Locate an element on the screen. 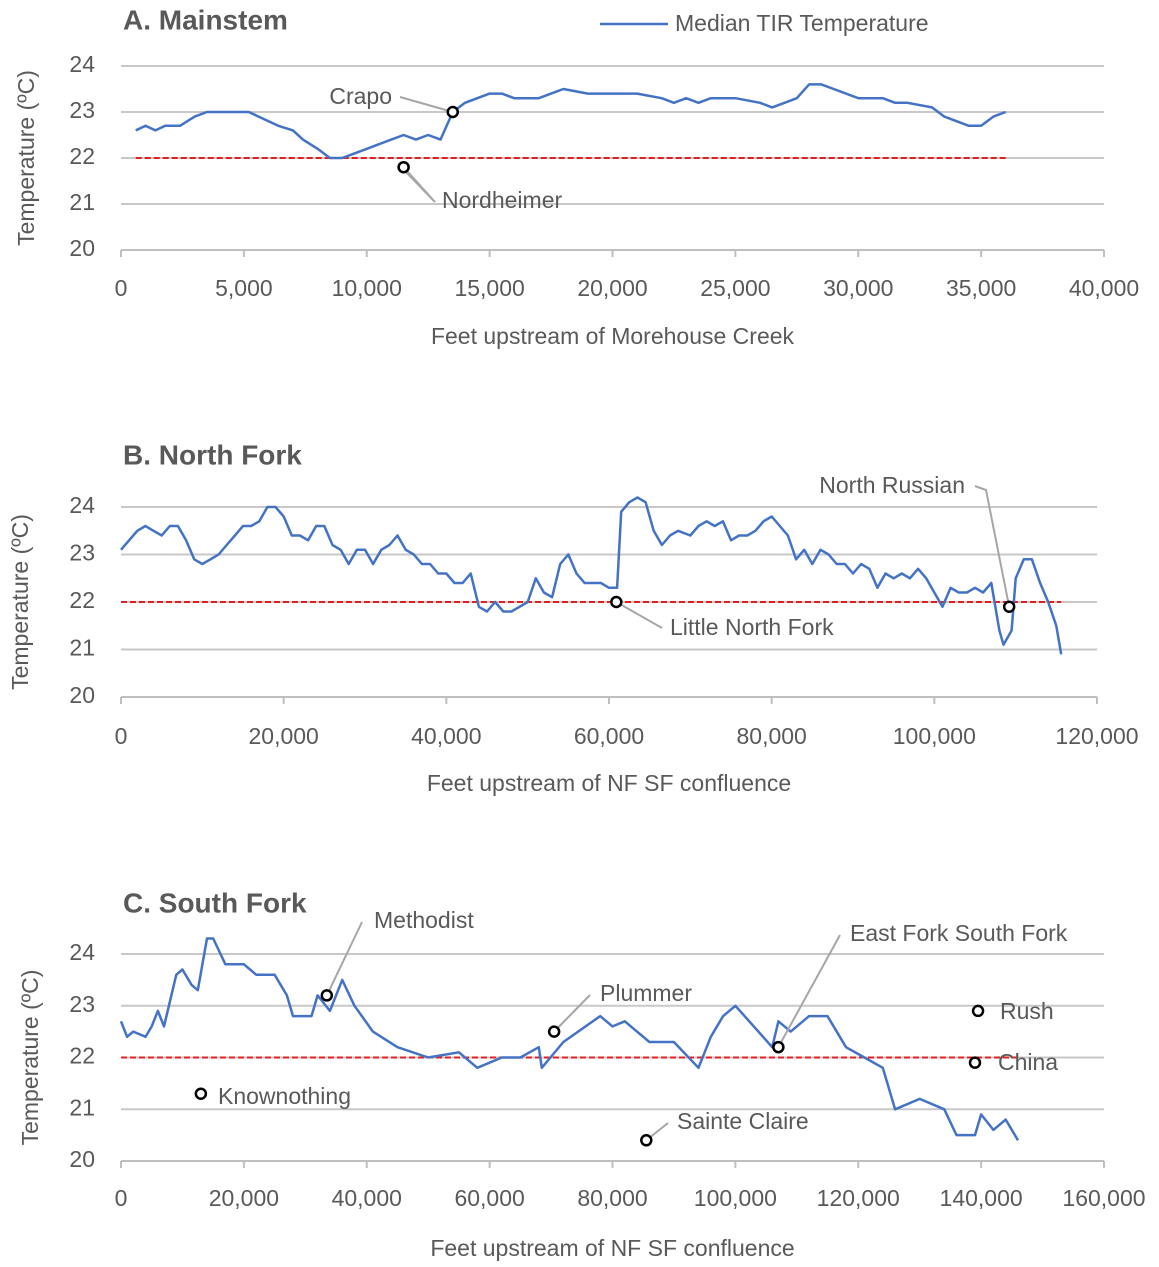  site-label: Rush is located at coordinates (1027, 1011).